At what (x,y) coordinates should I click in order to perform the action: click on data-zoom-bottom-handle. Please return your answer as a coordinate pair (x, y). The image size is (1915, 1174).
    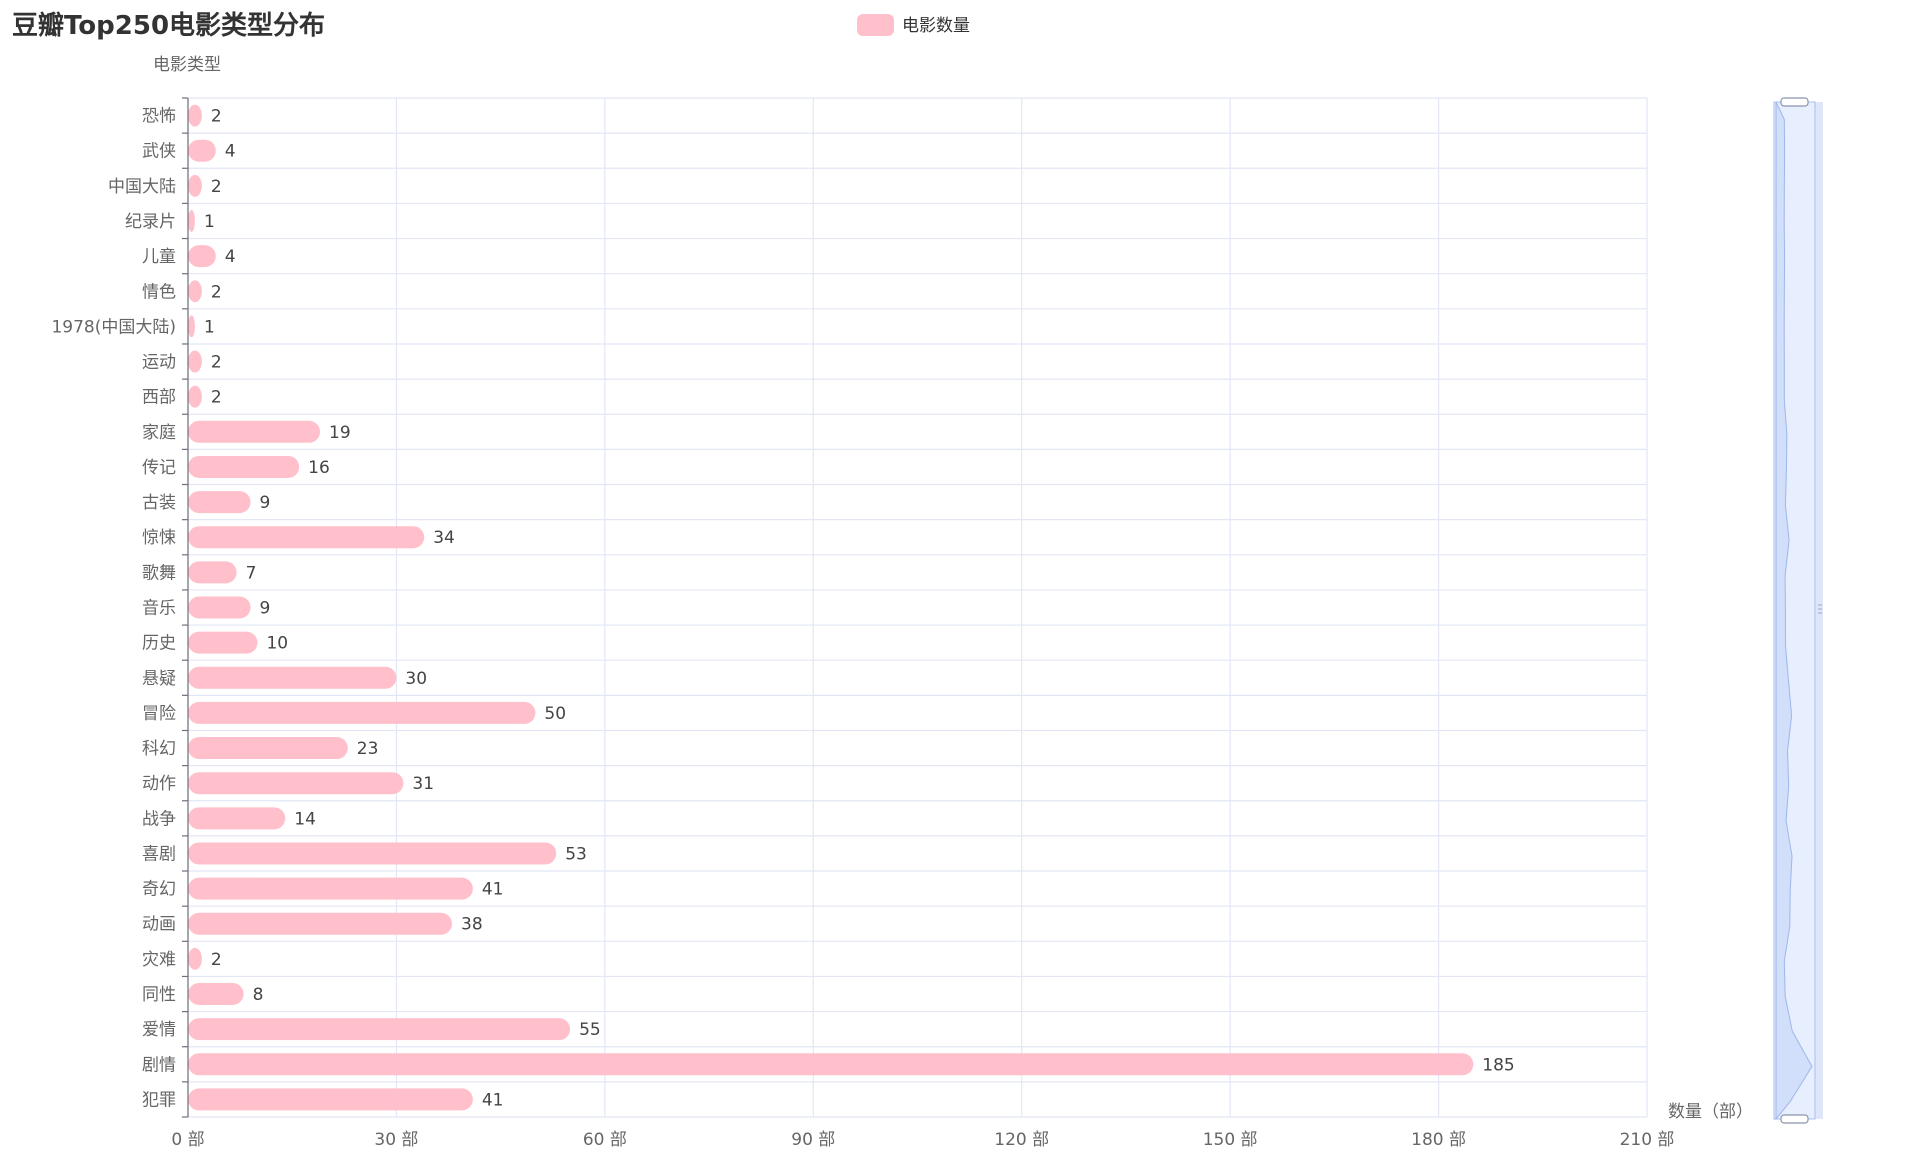
    Looking at the image, I should click on (1794, 1119).